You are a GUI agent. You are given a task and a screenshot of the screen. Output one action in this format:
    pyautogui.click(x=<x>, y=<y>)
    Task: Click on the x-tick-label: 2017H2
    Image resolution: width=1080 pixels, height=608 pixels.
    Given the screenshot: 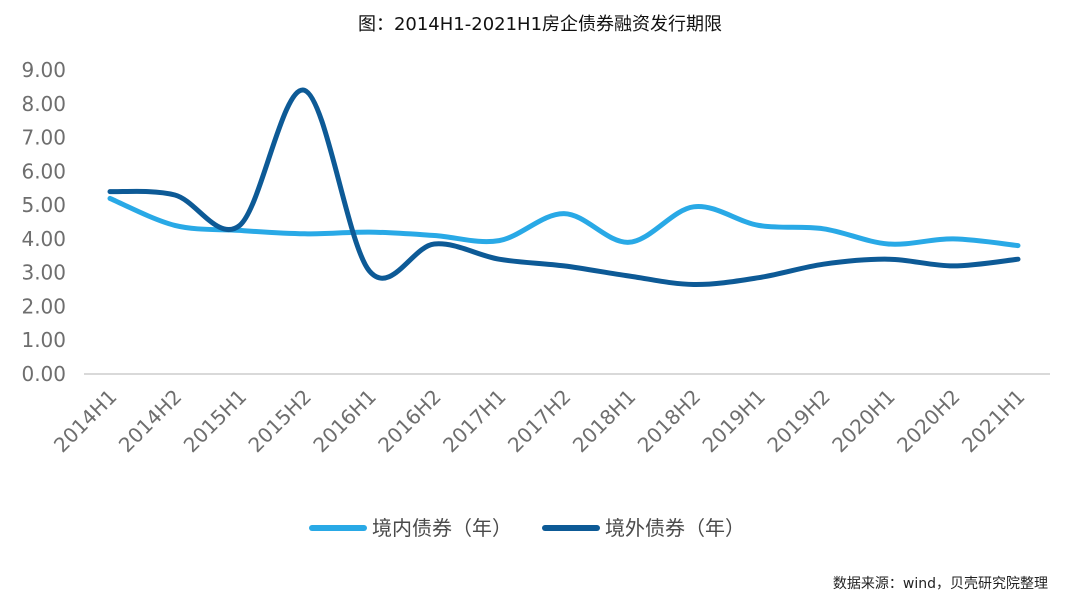 What is the action you would take?
    pyautogui.click(x=539, y=421)
    